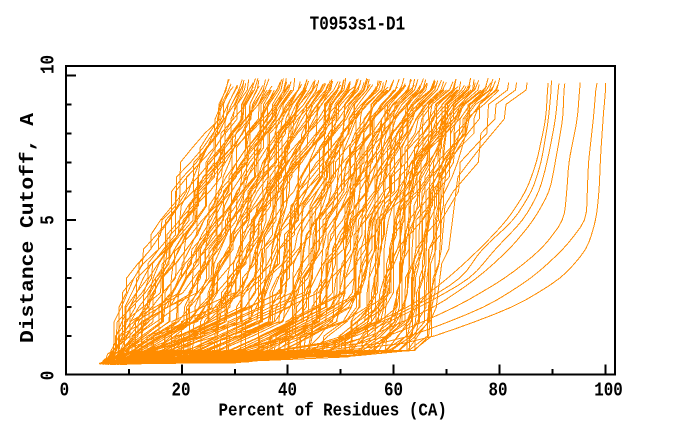 The height and width of the screenshot is (440, 680). I want to click on svg-text: 60, so click(393, 391).